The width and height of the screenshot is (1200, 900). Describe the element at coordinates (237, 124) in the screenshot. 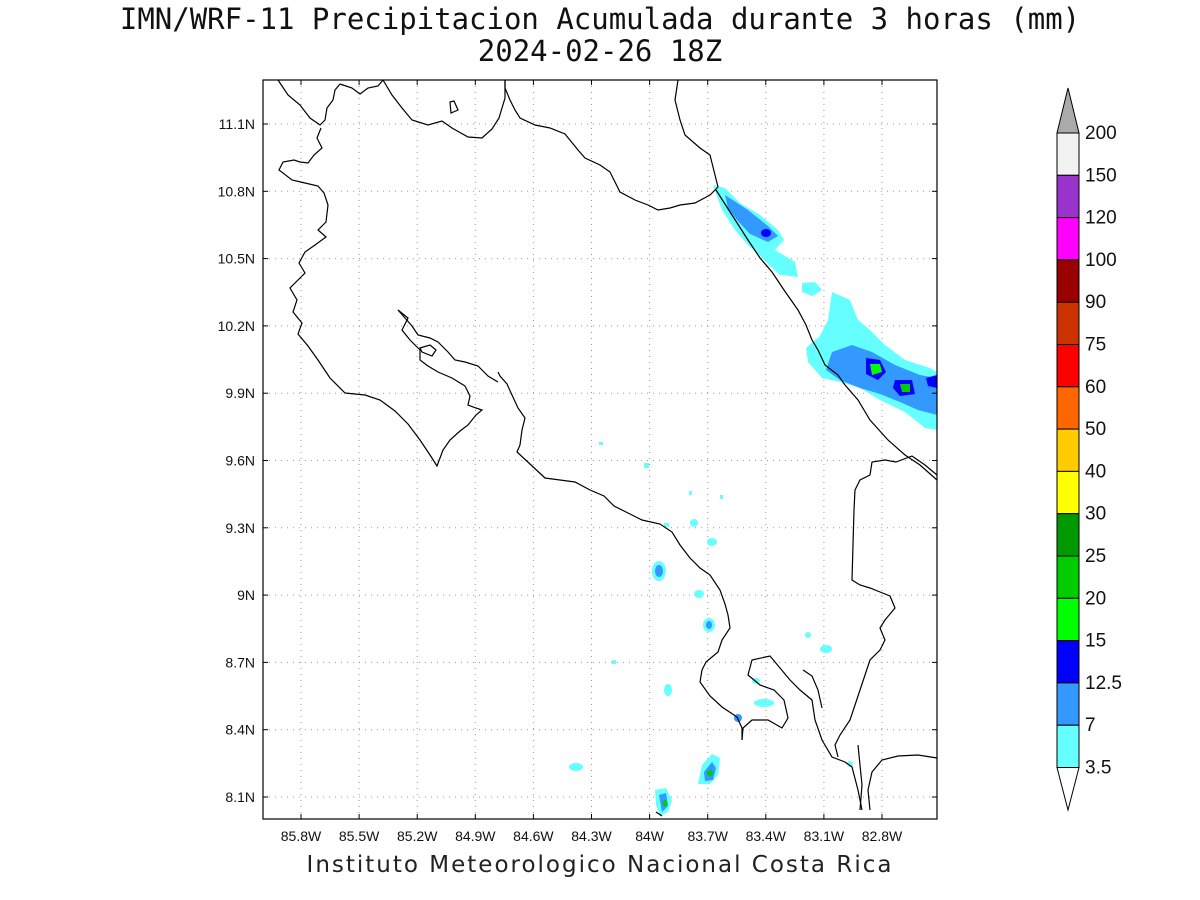

I see `y-tick-label: 11.1N` at that location.